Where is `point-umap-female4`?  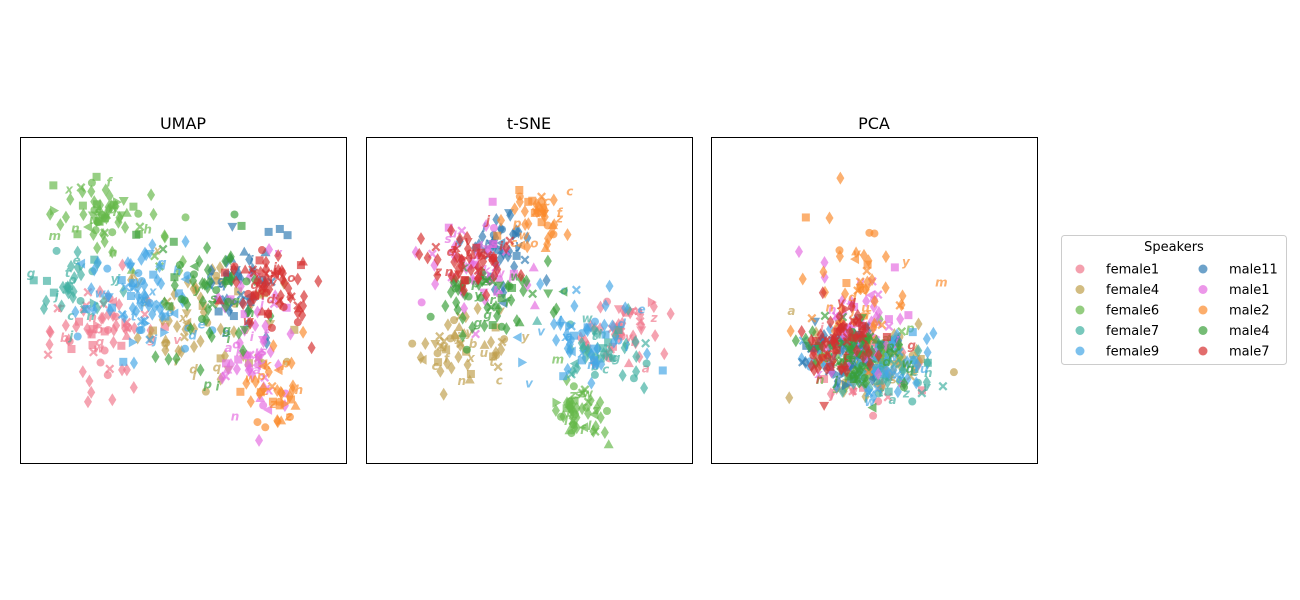 point-umap-female4 is located at coordinates (184, 337).